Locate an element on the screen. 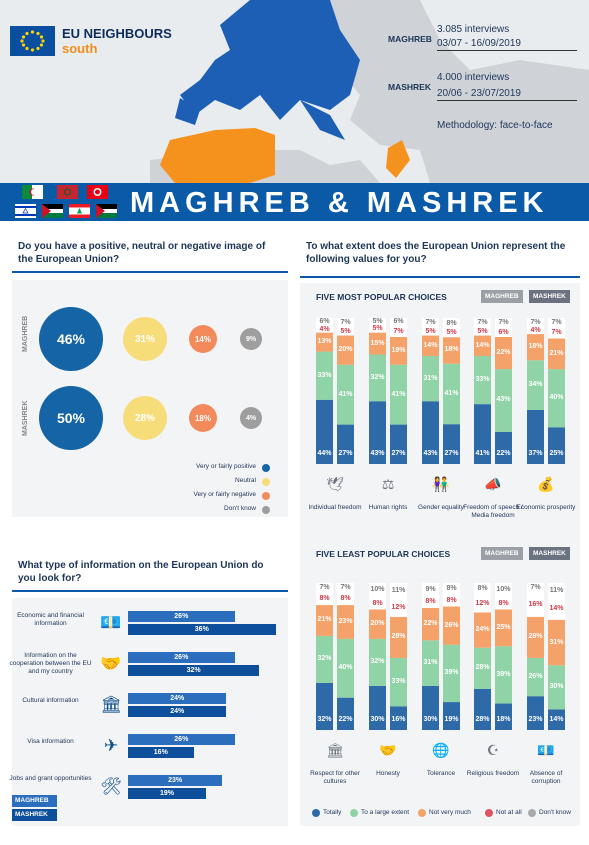 The height and width of the screenshot is (845, 589). image-bubble: 4% is located at coordinates (251, 418).